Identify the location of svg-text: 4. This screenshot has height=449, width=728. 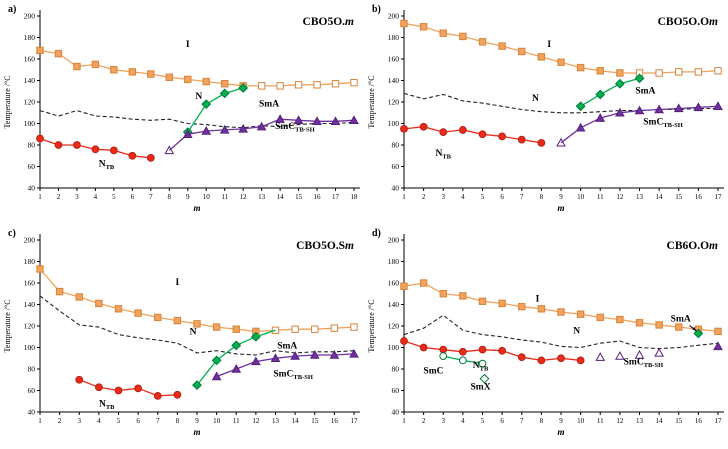
(463, 421).